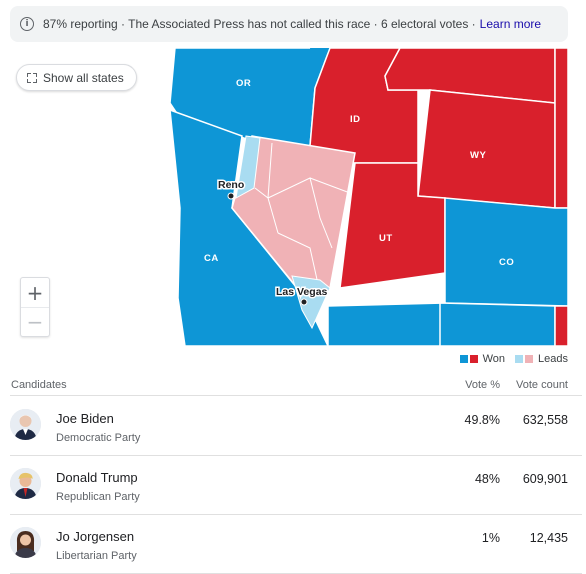  I want to click on candidate-party: Libertarian Party, so click(96, 556).